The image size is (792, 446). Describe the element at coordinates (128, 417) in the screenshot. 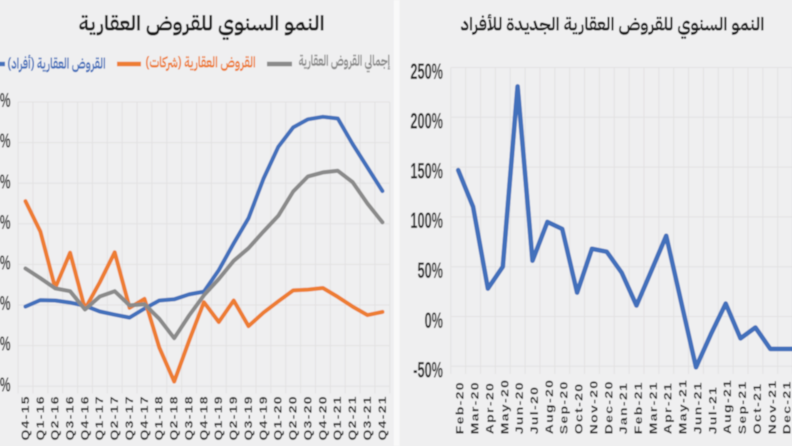

I see `svg-text: Q3-17` at that location.